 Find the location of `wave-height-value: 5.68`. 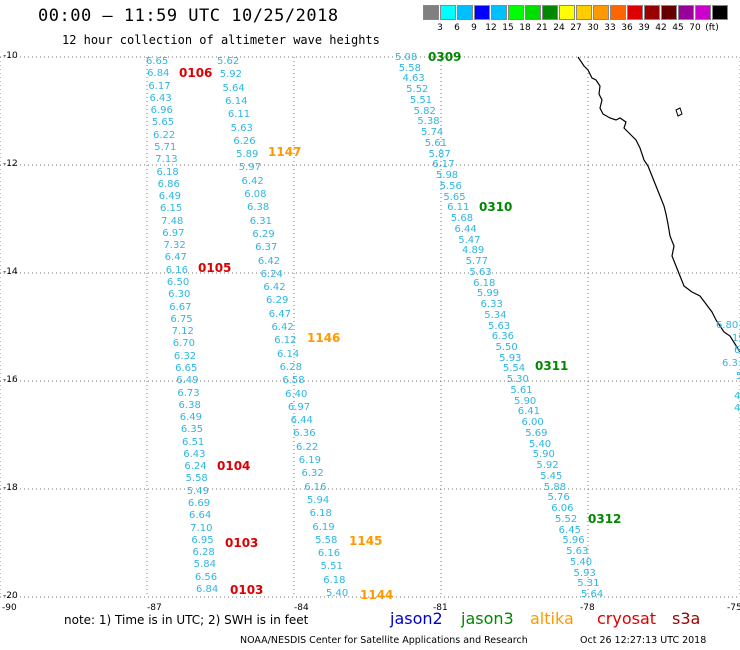

wave-height-value: 5.68 is located at coordinates (462, 219).